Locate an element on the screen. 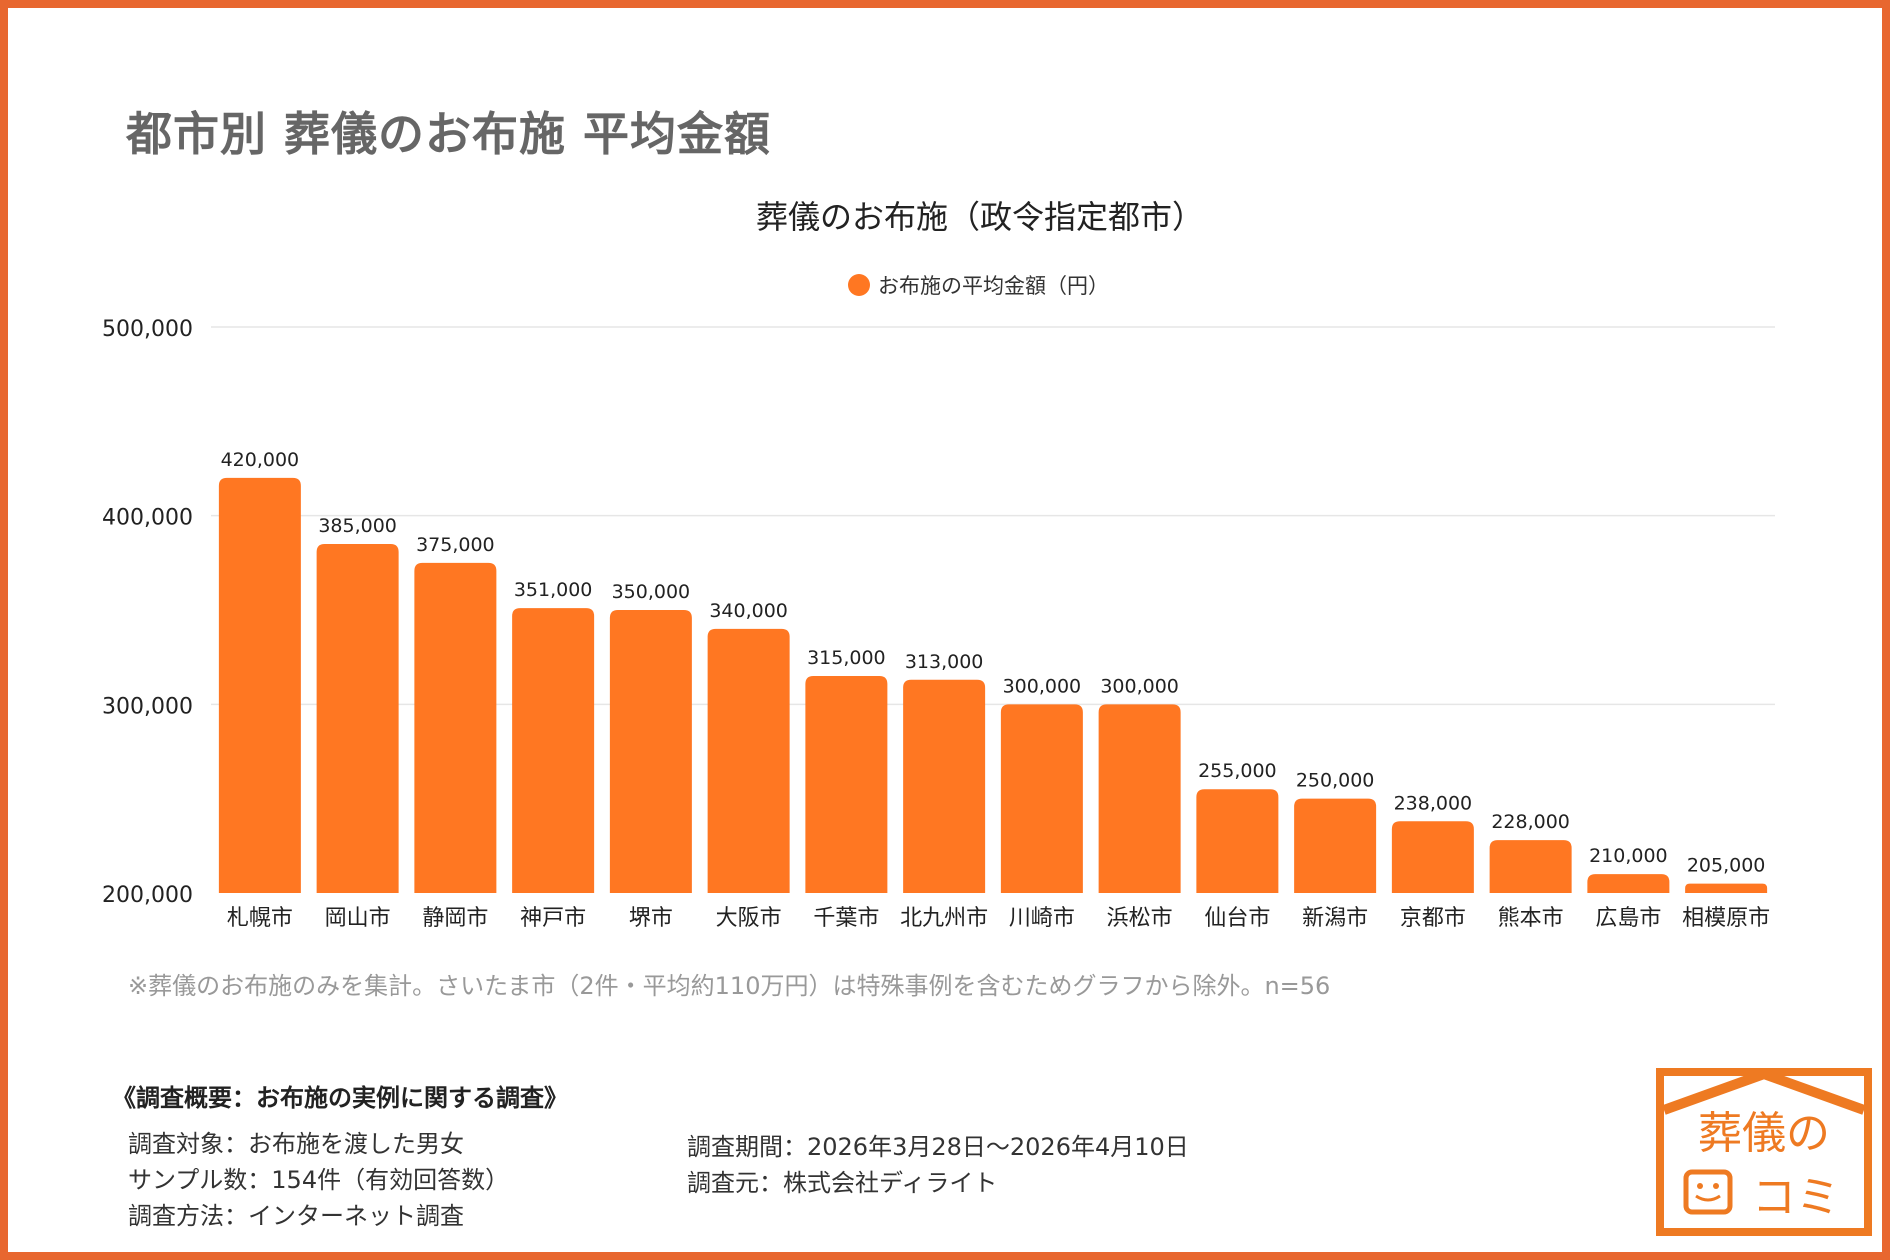 The image size is (1890, 1260). page-title: 都市別 葬儀のお布施 平均金額 is located at coordinates (449, 134).